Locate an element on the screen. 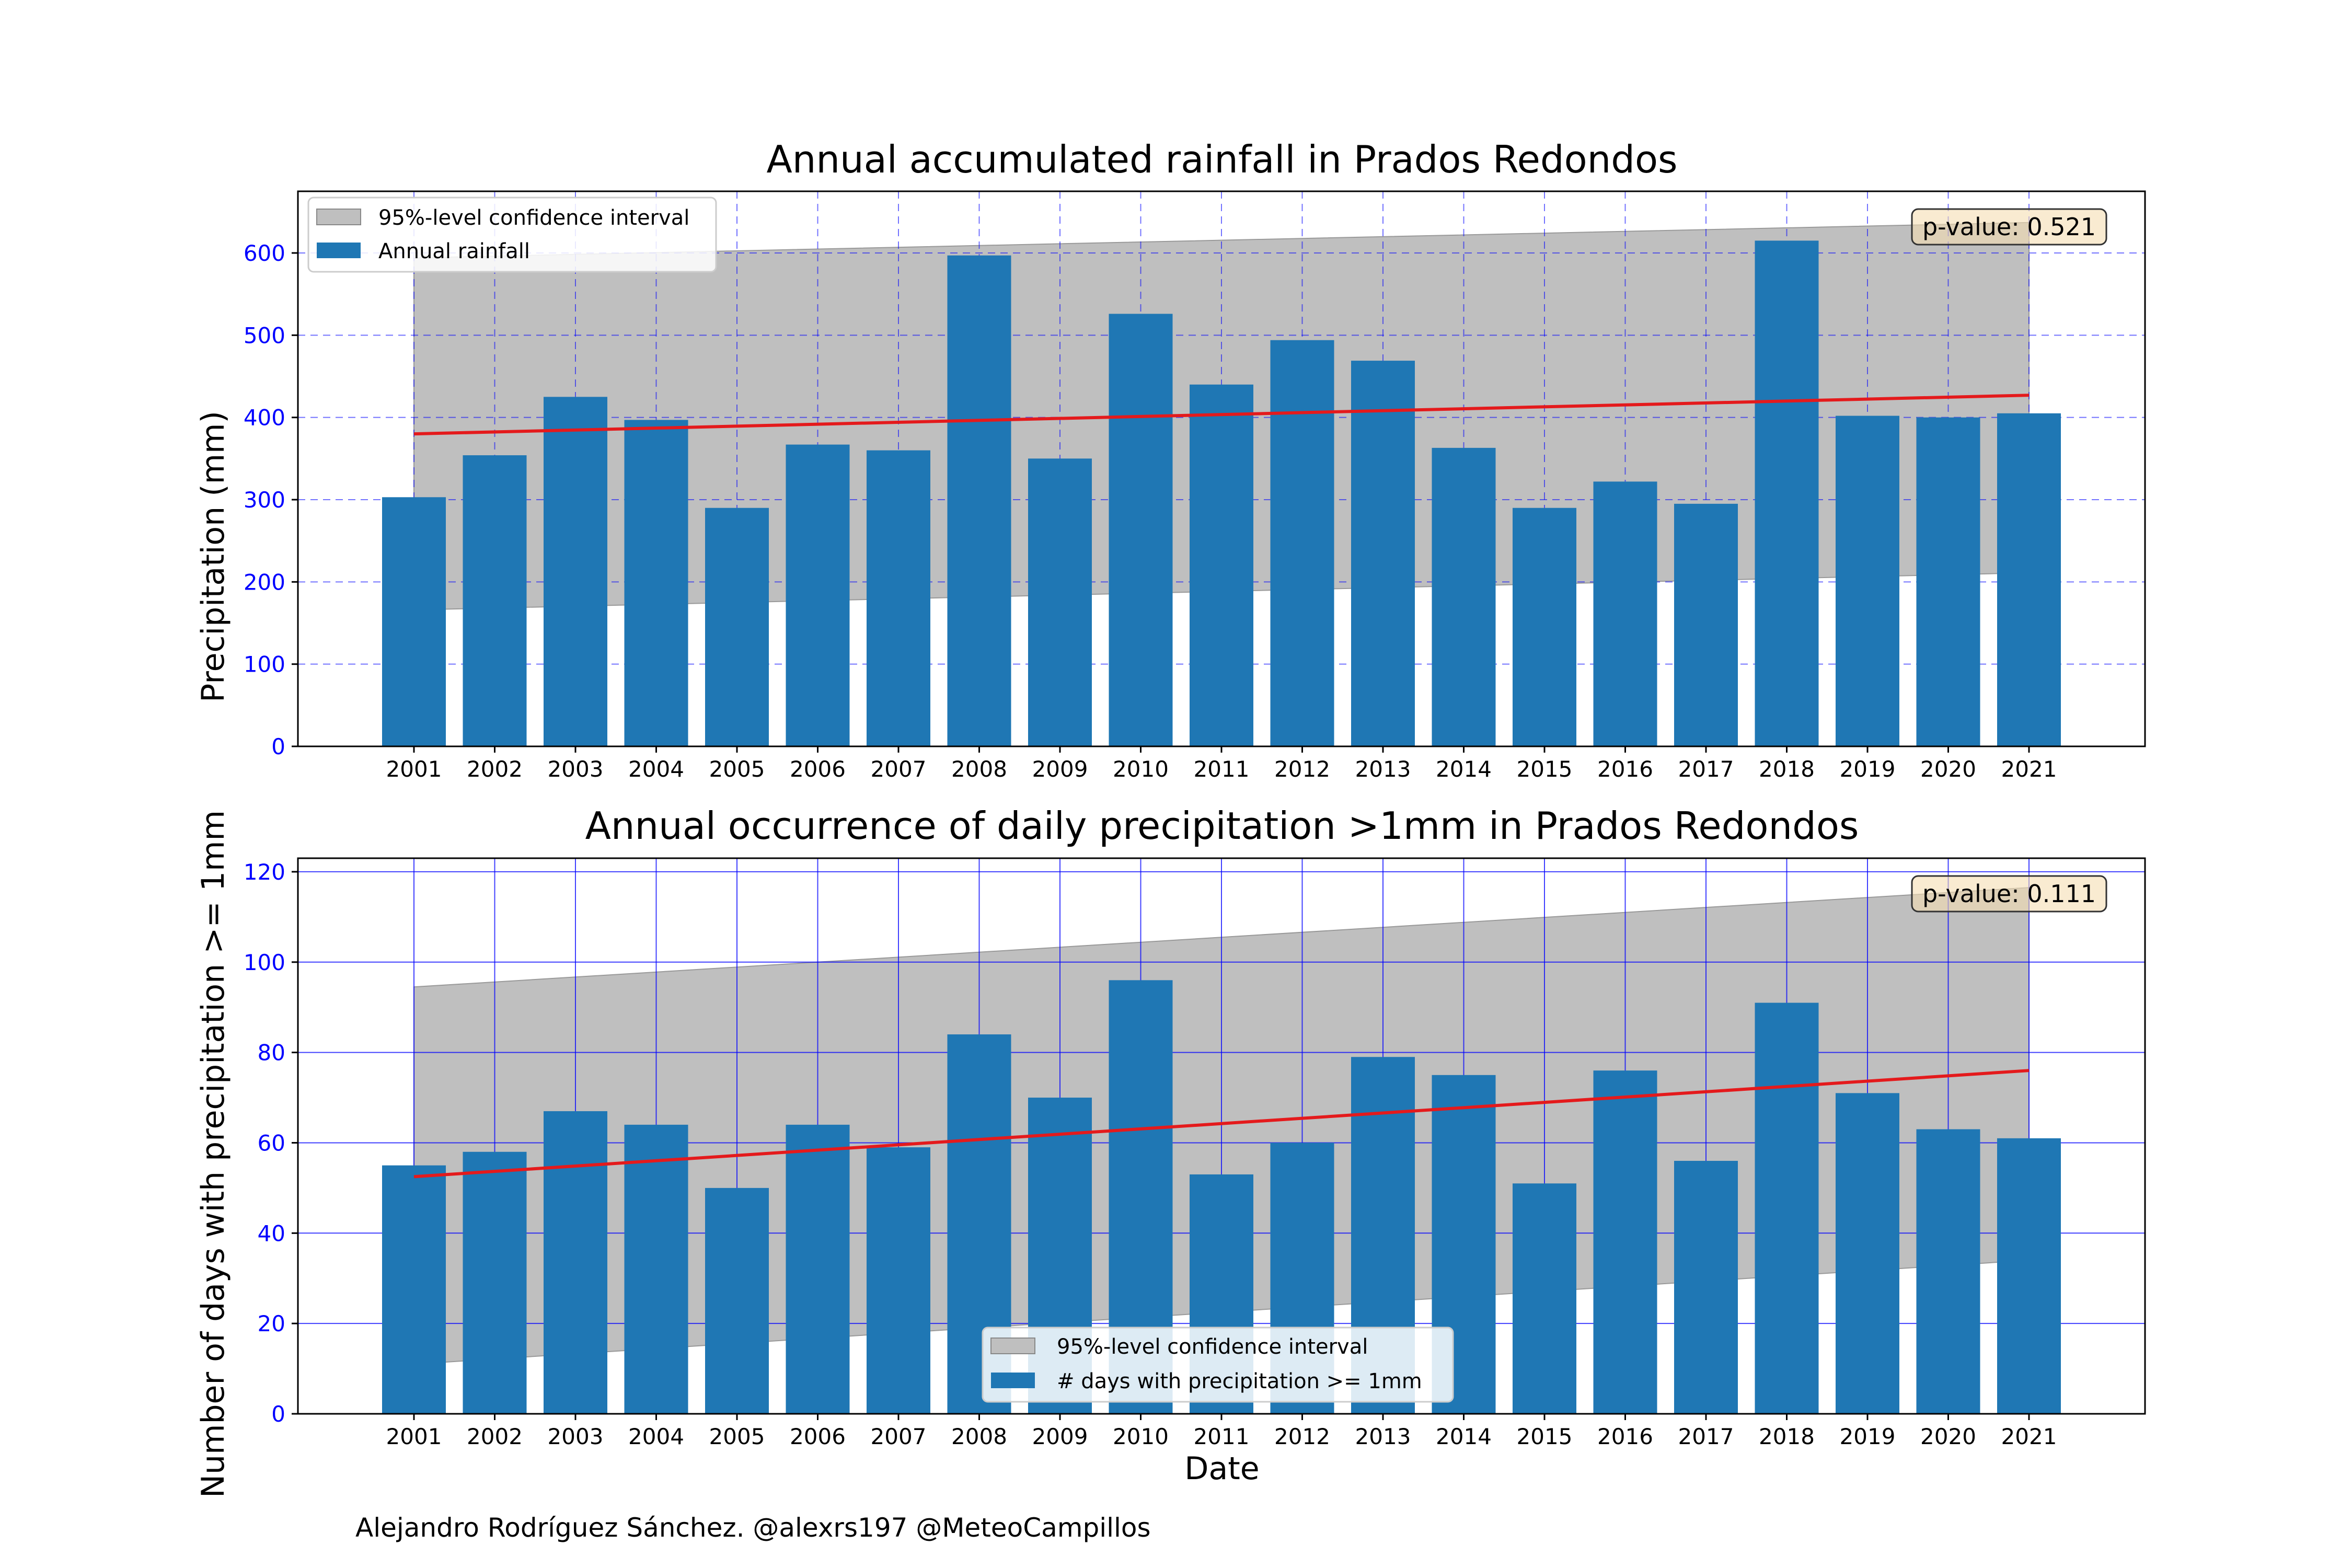 The width and height of the screenshot is (2352, 1568). y-axis-label: Precipitation (mm) is located at coordinates (213, 556).